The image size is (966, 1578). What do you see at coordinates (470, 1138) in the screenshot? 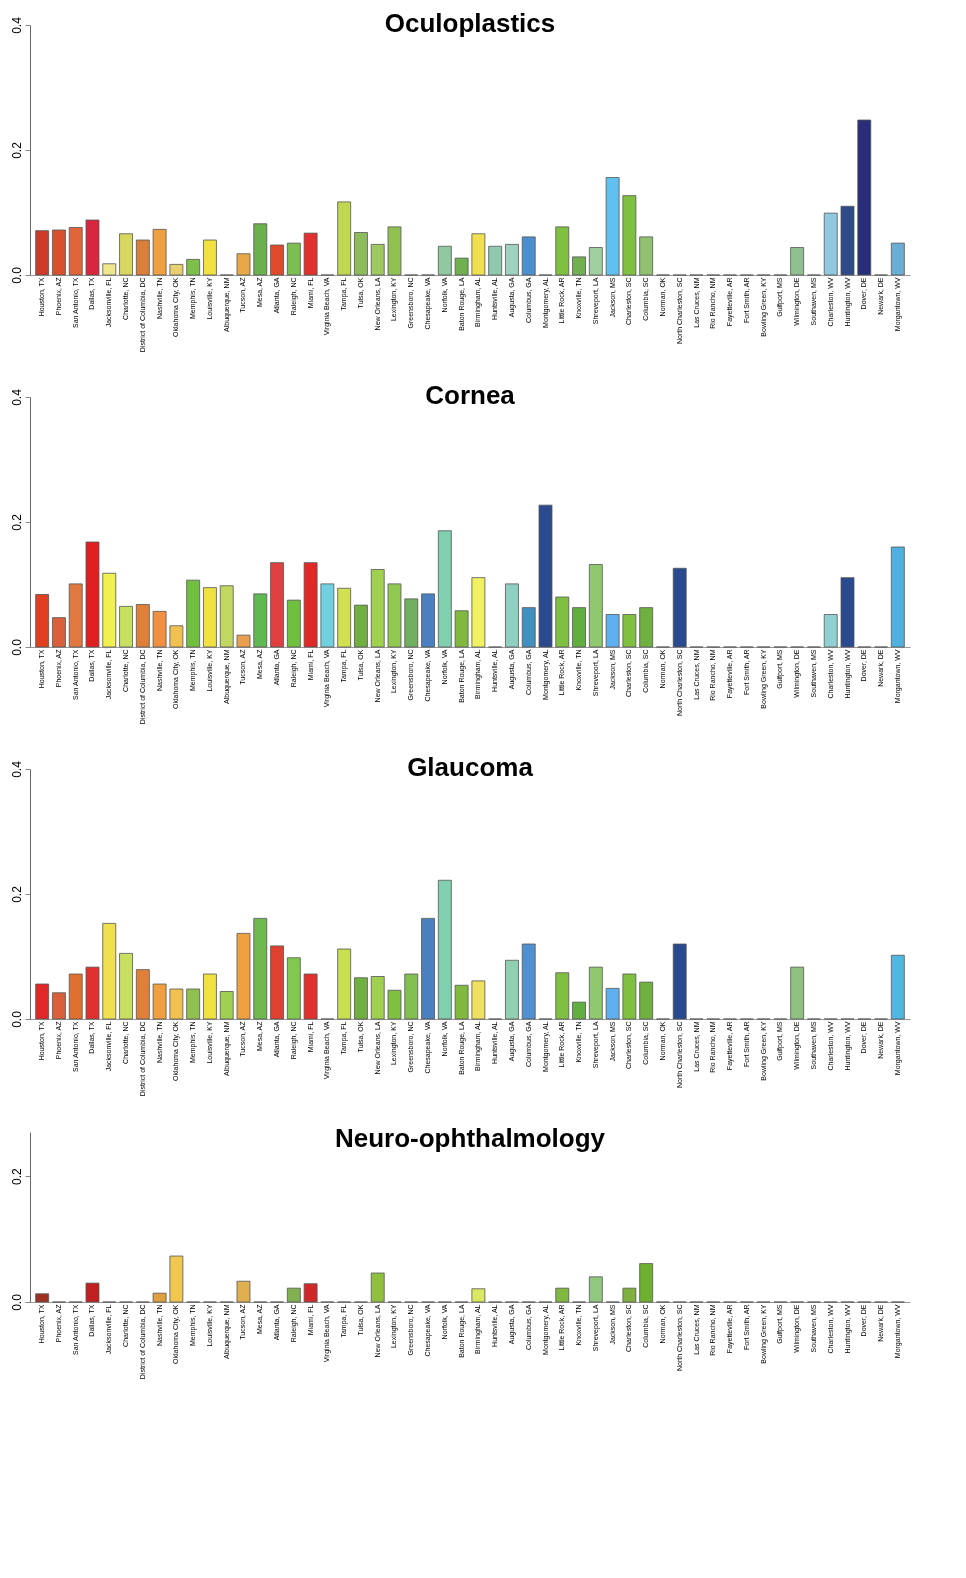
I see `chart-title: Neuro-ophthalmology` at bounding box center [470, 1138].